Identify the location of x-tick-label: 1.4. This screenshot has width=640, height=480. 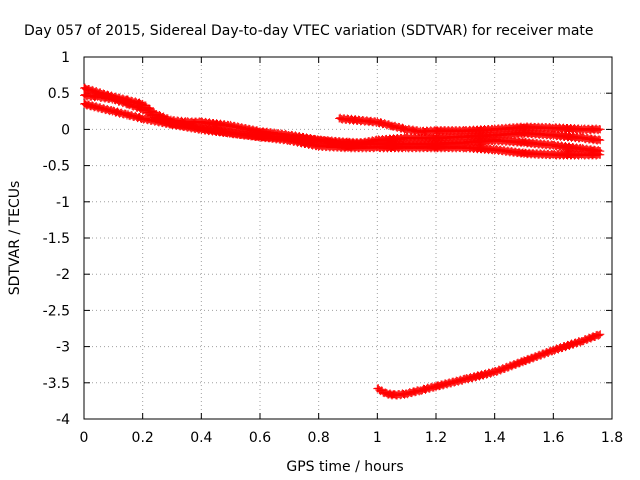
(495, 438).